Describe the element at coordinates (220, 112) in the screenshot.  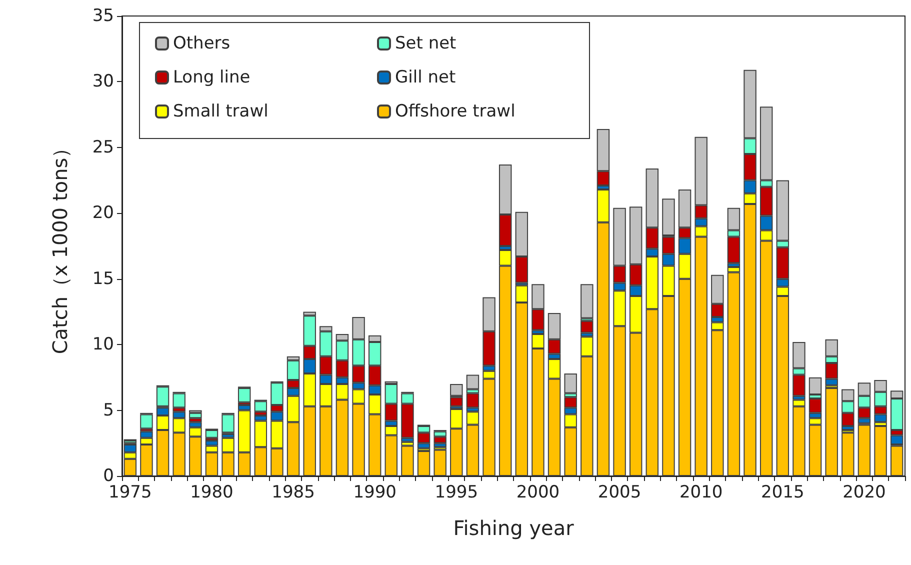
I see `legend-label: Small trawl` at that location.